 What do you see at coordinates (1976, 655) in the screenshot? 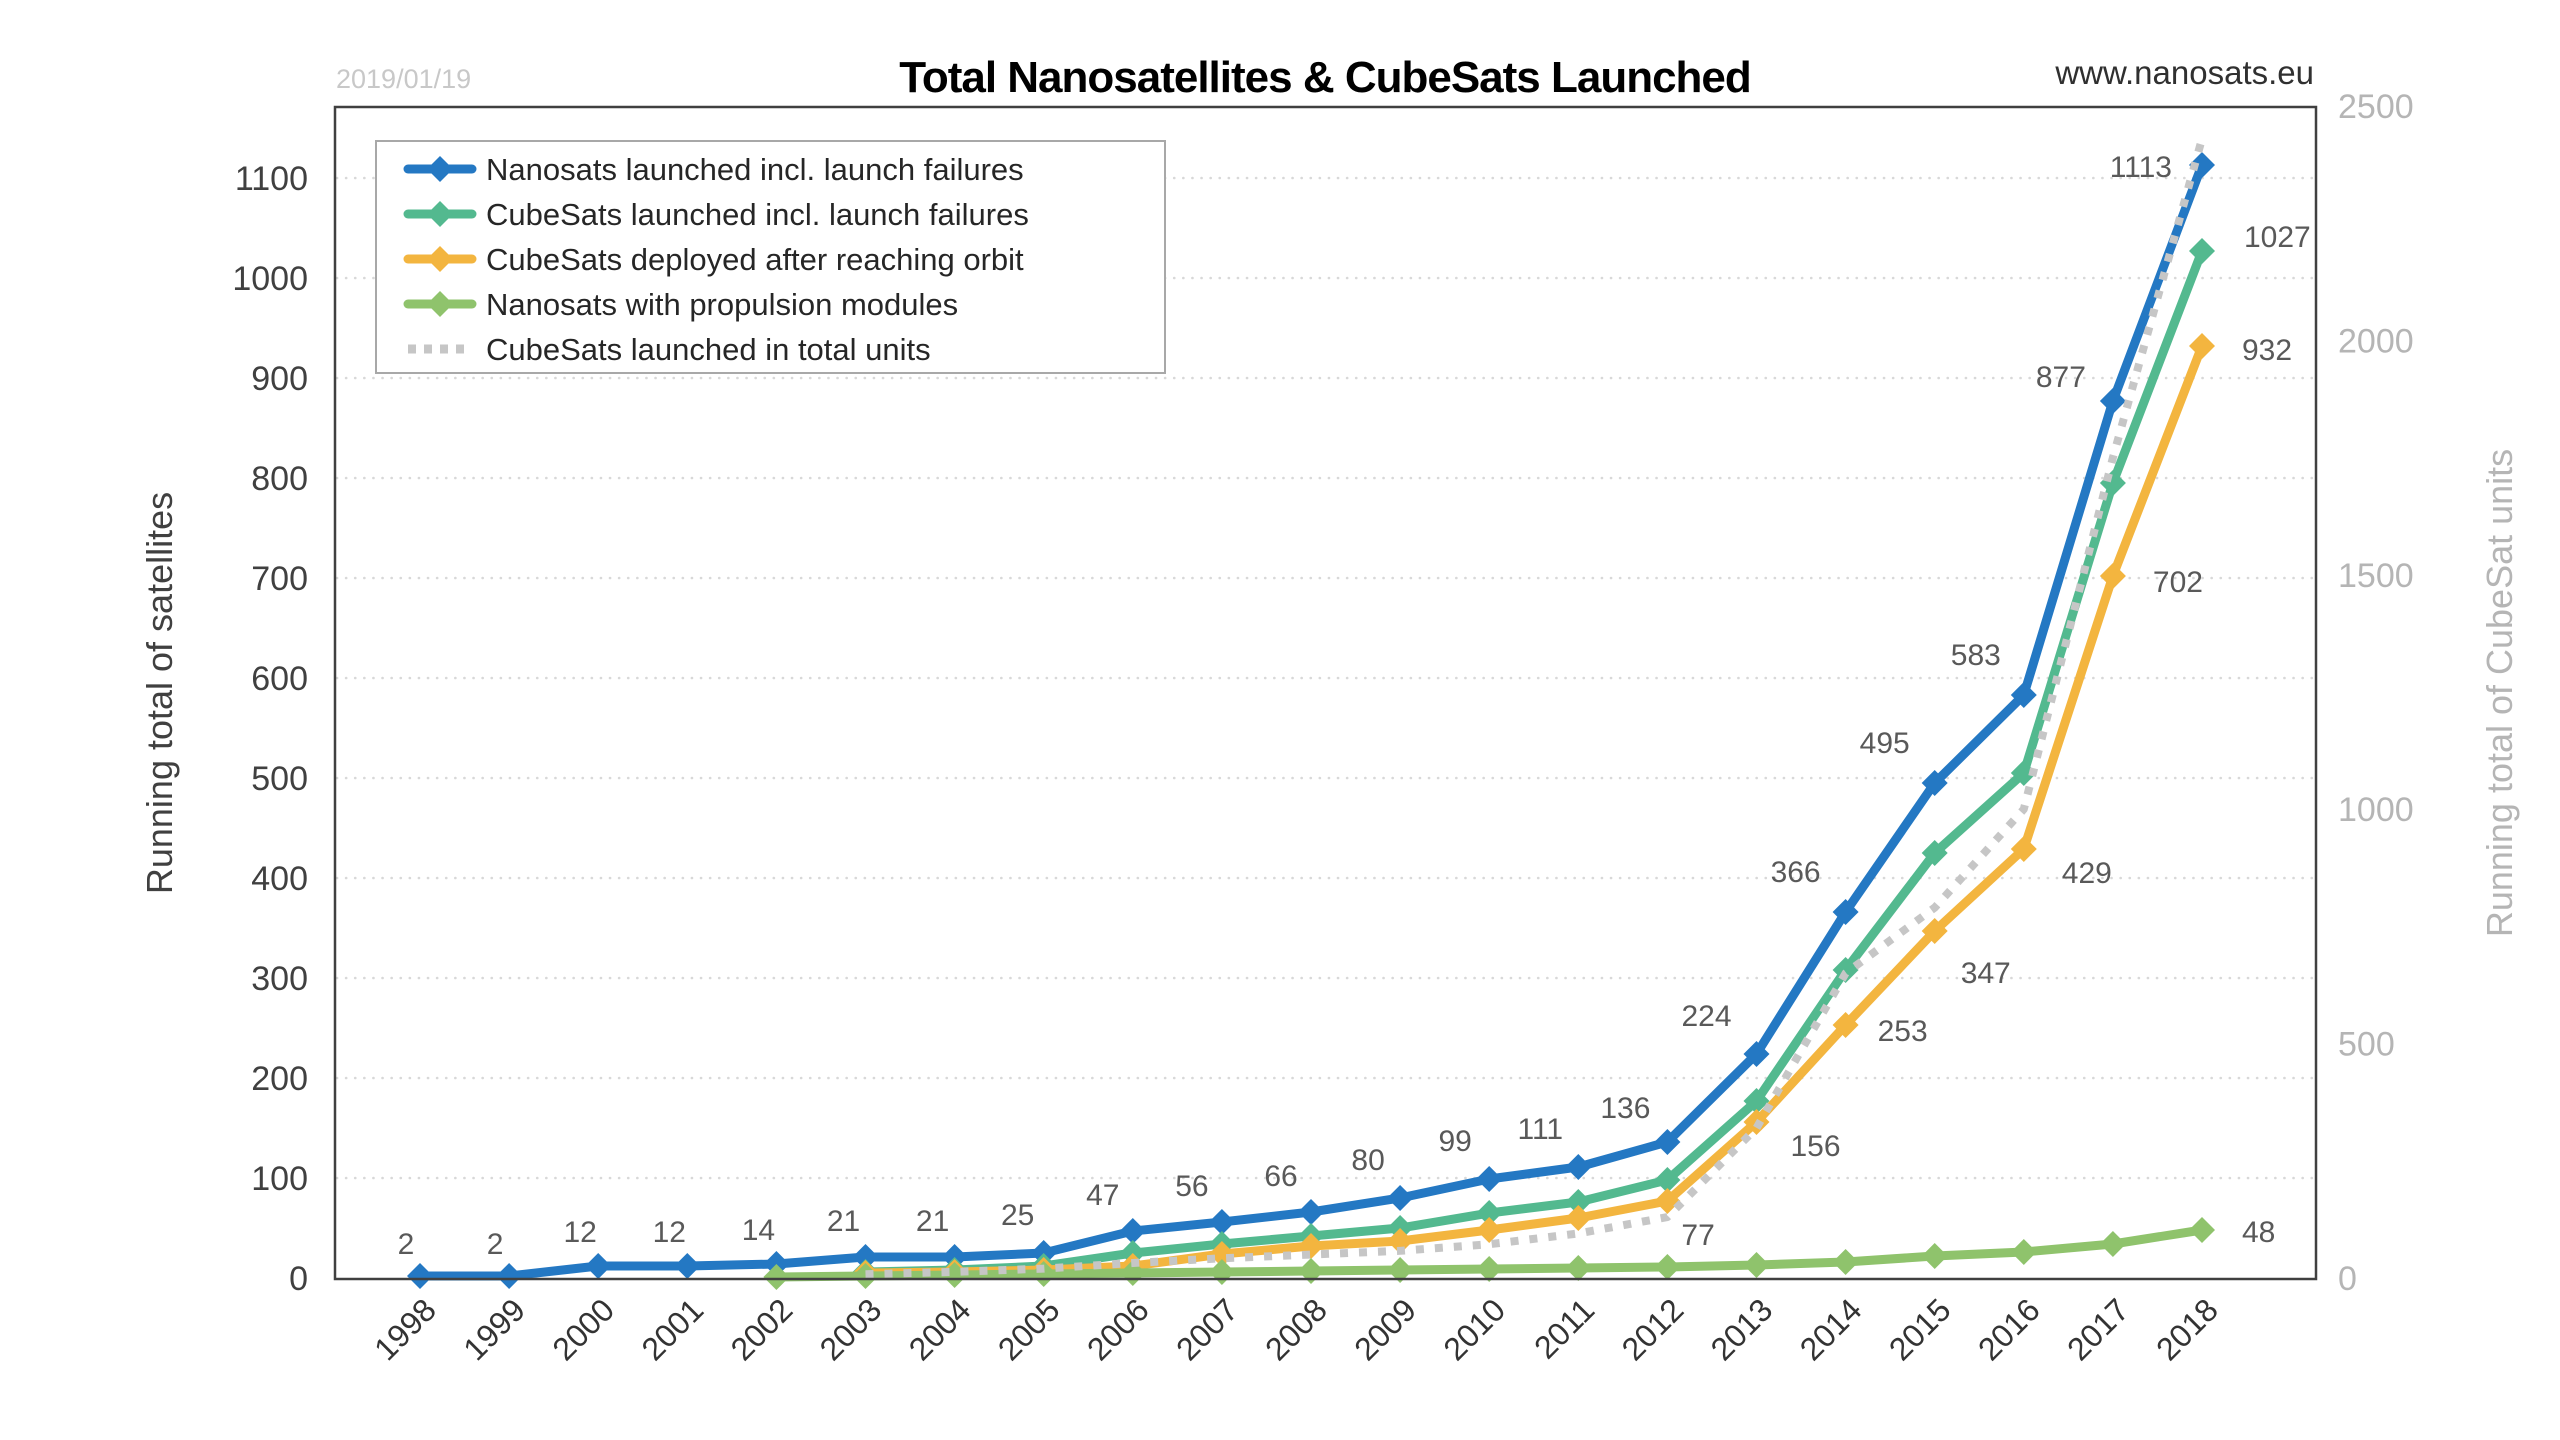
I see `data-point-label: 583` at bounding box center [1976, 655].